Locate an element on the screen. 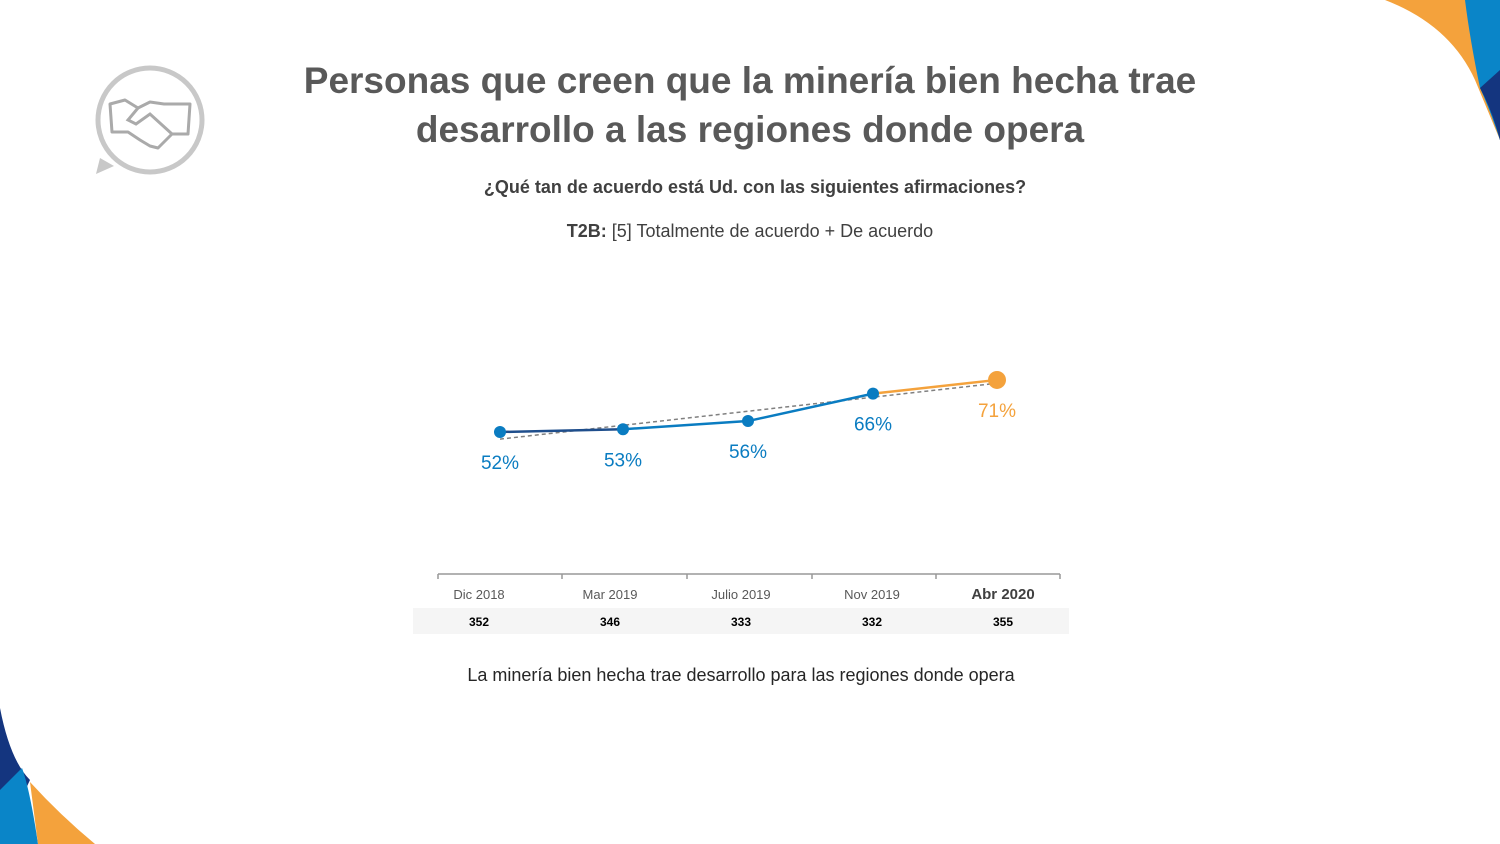 The image size is (1500, 844). x-tick-label: Mar 2019 is located at coordinates (610, 594).